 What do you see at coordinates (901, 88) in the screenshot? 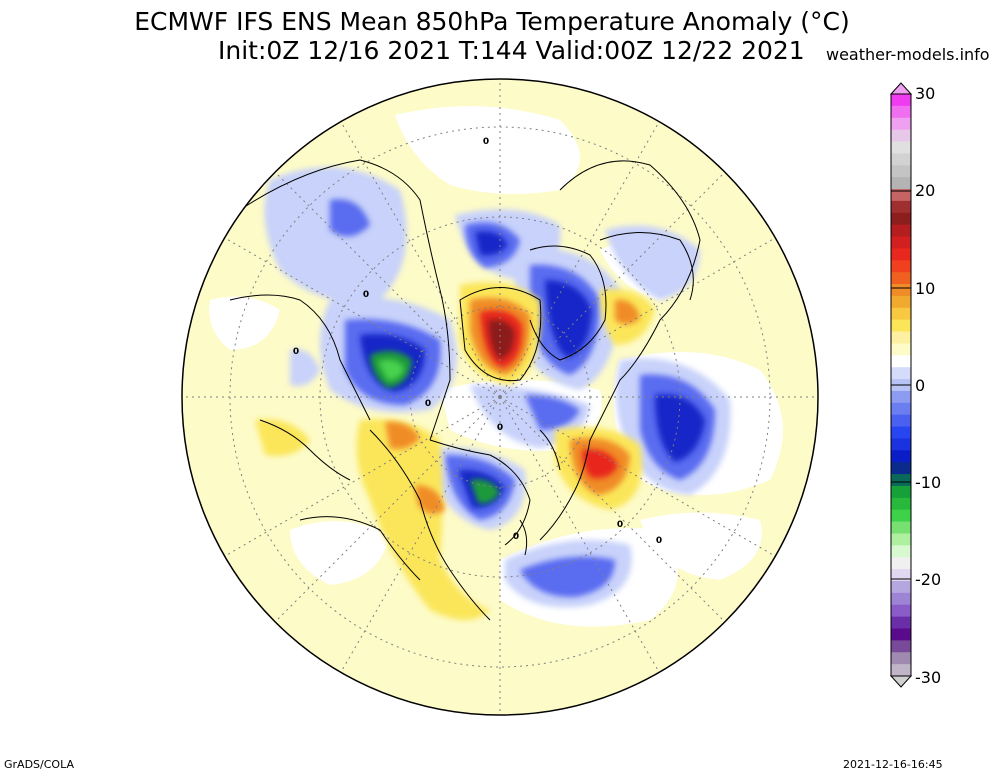
I see `colorbar-top-arrow` at bounding box center [901, 88].